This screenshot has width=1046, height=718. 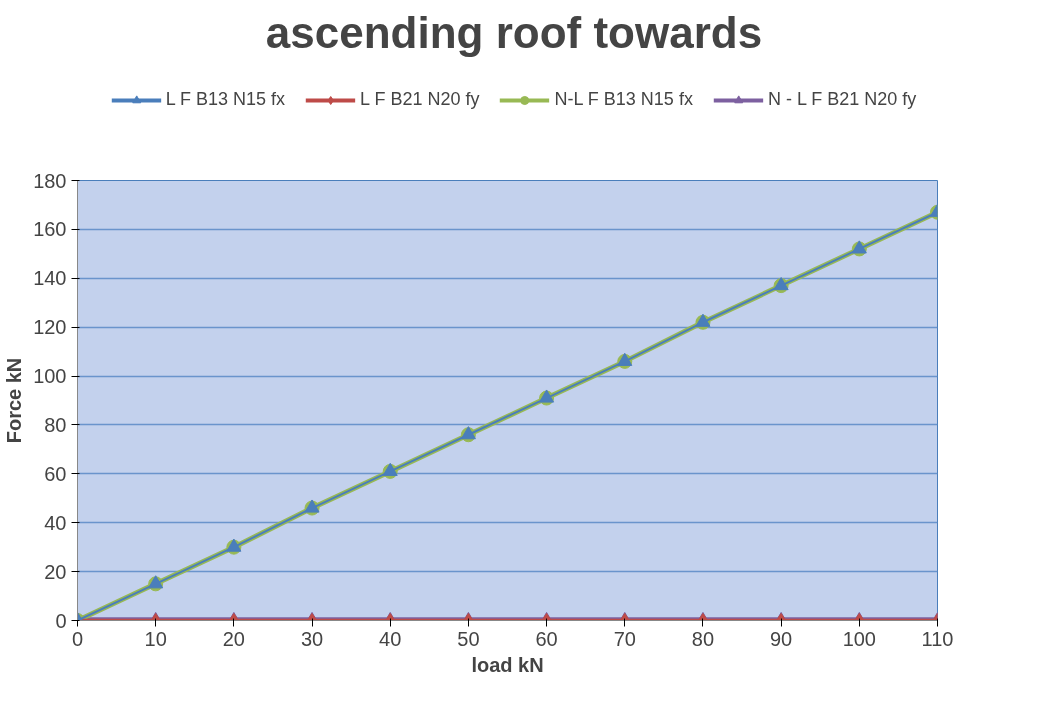 What do you see at coordinates (842, 99) in the screenshot?
I see `legend-label: N - L F B21 N20 fy` at bounding box center [842, 99].